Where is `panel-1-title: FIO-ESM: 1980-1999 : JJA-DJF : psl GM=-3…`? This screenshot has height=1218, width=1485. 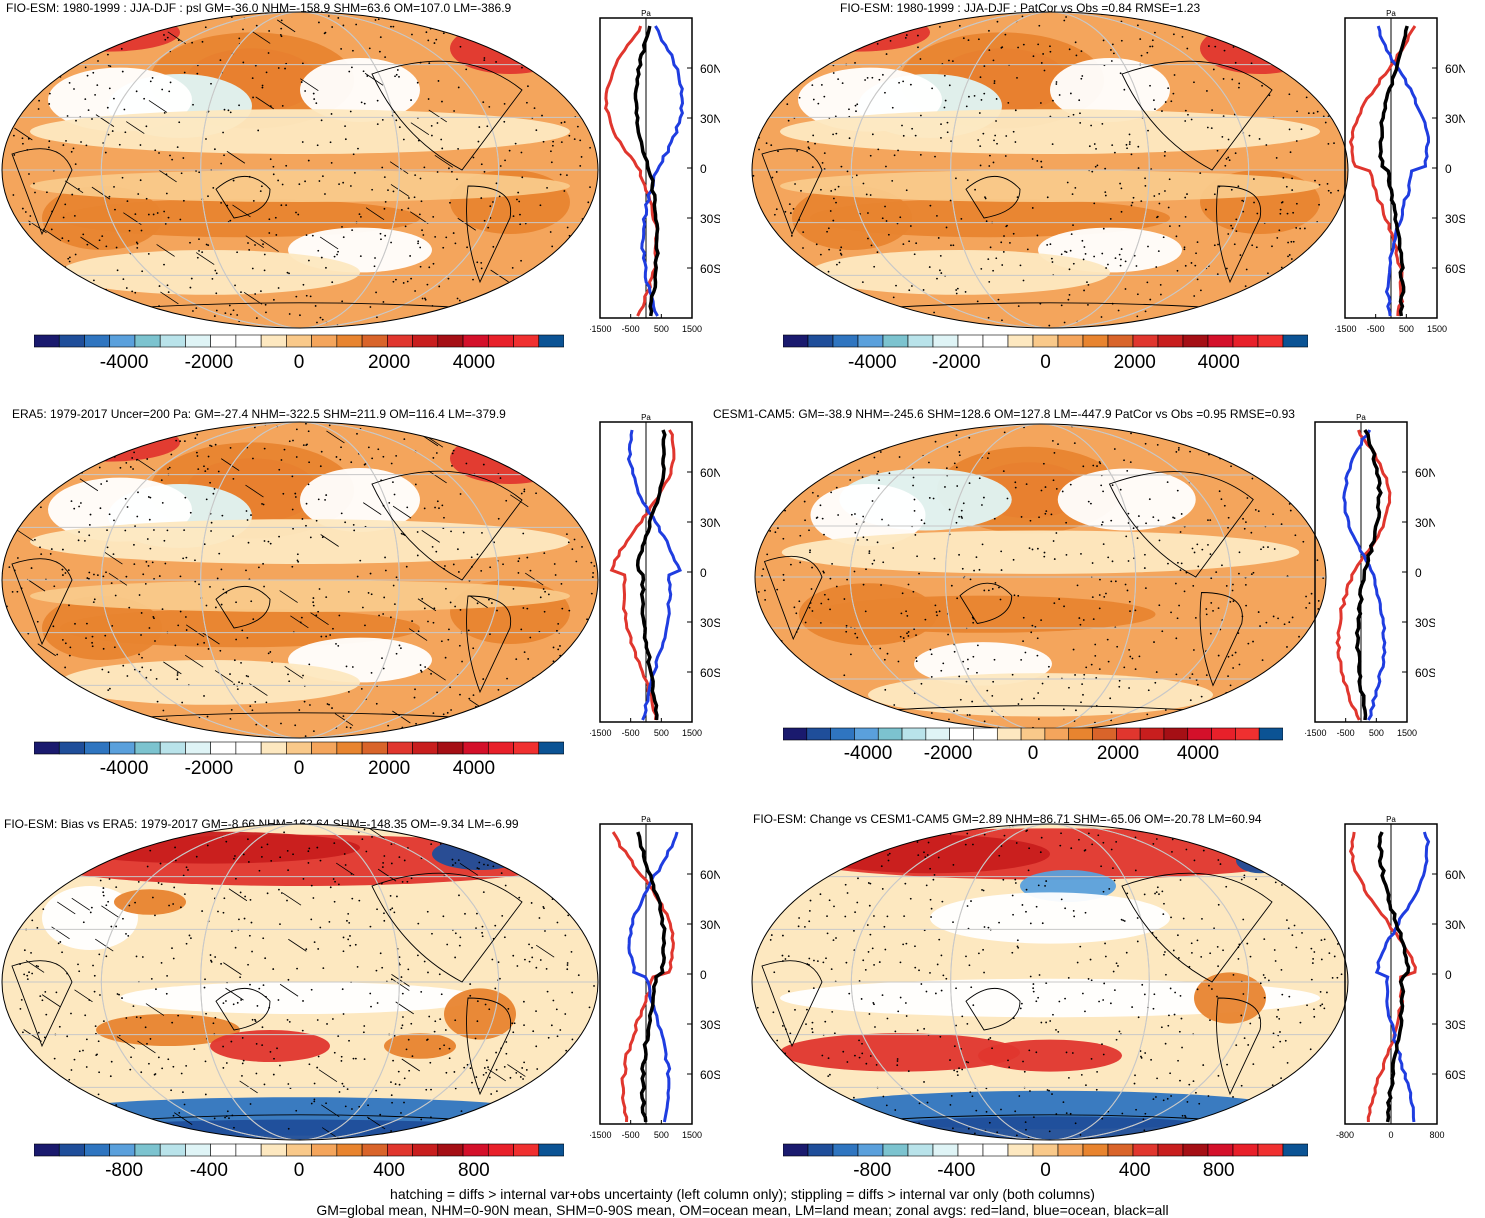 panel-1-title: FIO-ESM: 1980-1999 : JJA-DJF : psl GM=-3… is located at coordinates (259, 8).